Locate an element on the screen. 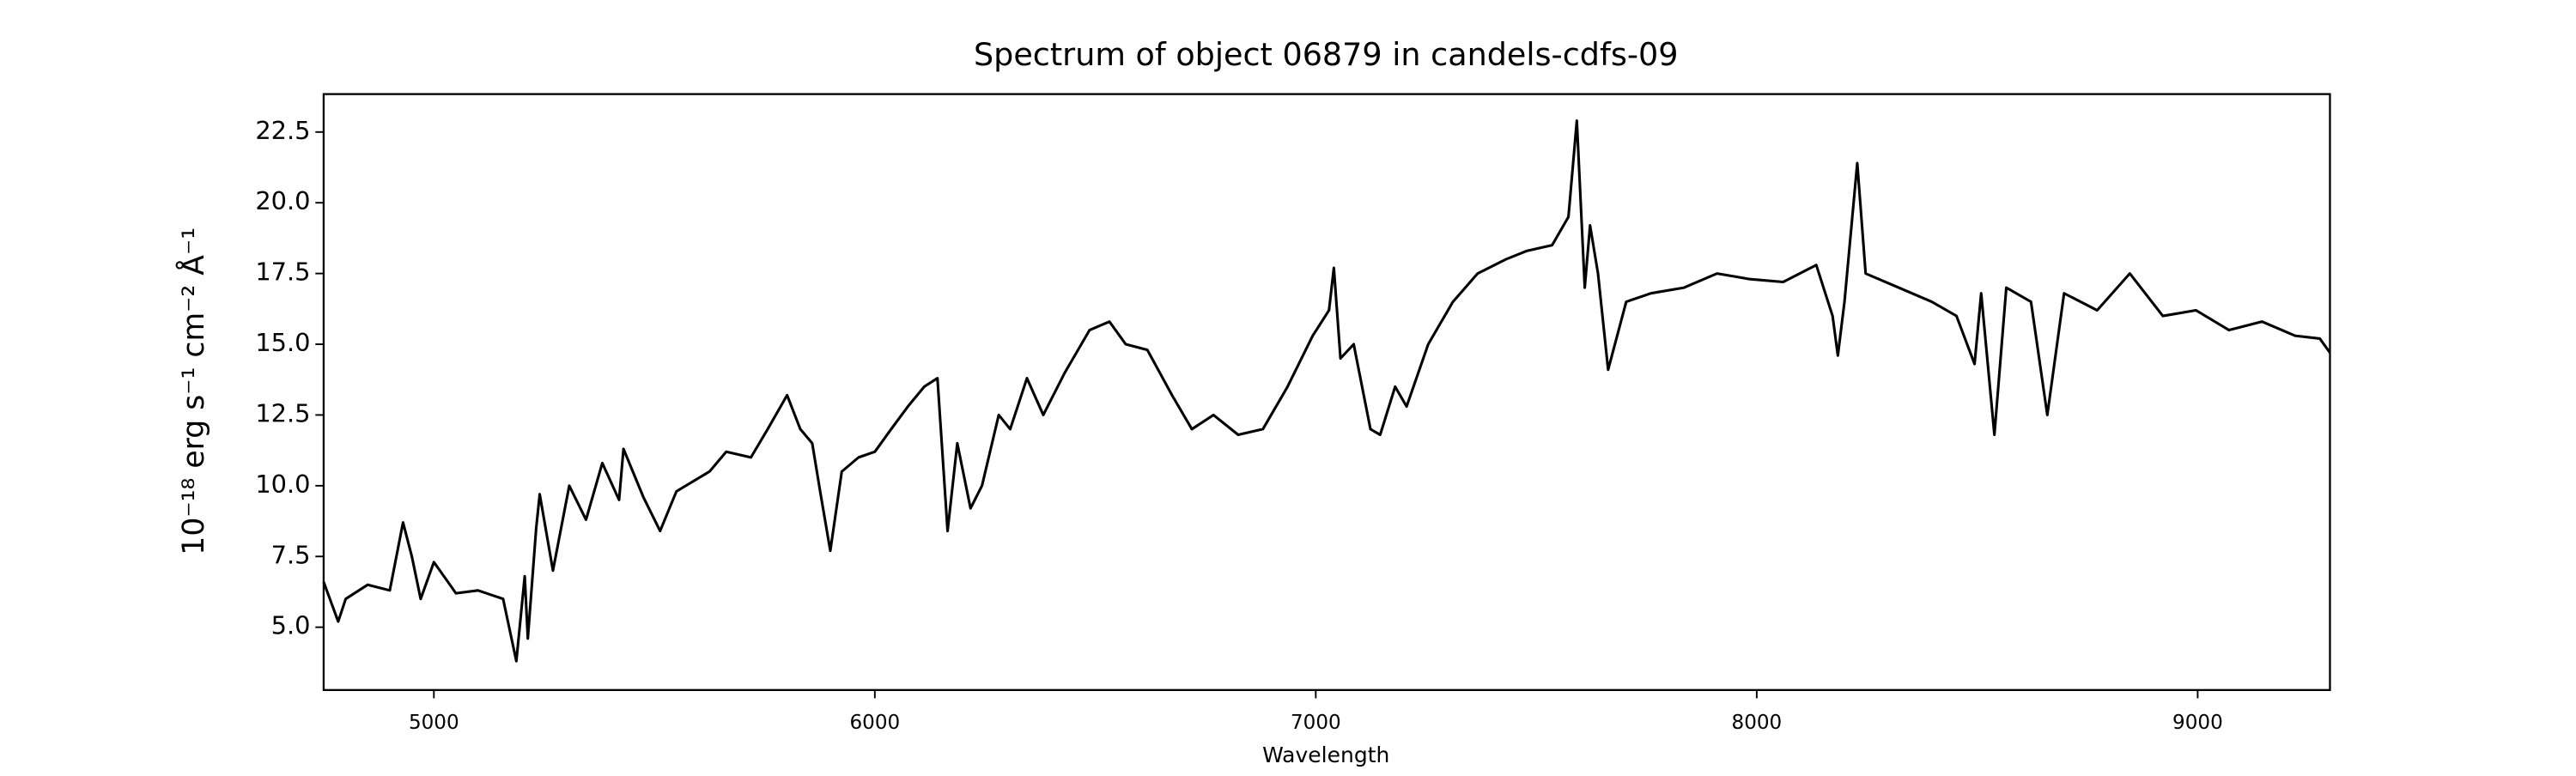 This screenshot has width=2576, height=776. y-tick-label: 5.0 is located at coordinates (291, 625).